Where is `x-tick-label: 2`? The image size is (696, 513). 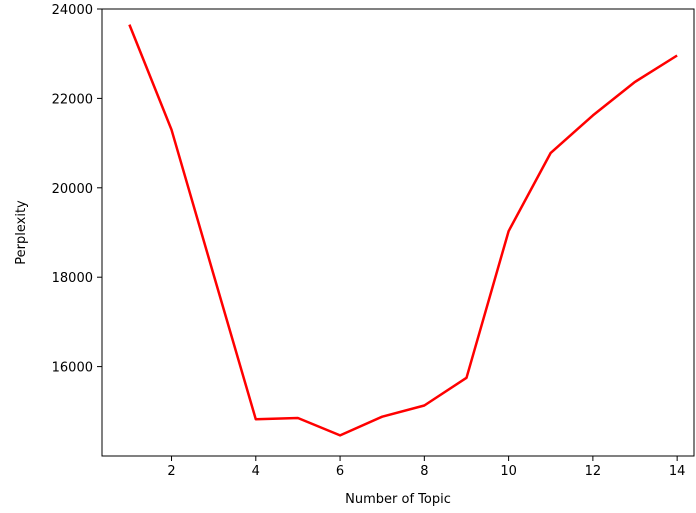
x-tick-label: 2 is located at coordinates (171, 471).